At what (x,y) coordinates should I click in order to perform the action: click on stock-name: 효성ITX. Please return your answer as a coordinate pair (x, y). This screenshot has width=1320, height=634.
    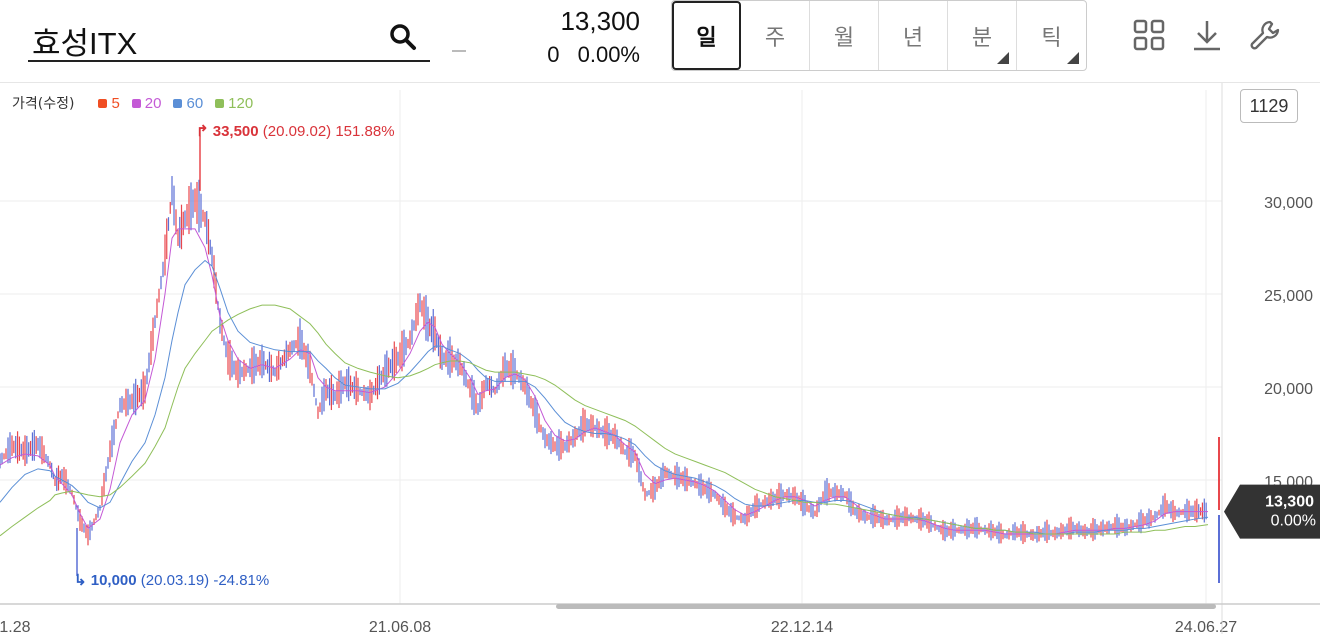
    Looking at the image, I should click on (85, 43).